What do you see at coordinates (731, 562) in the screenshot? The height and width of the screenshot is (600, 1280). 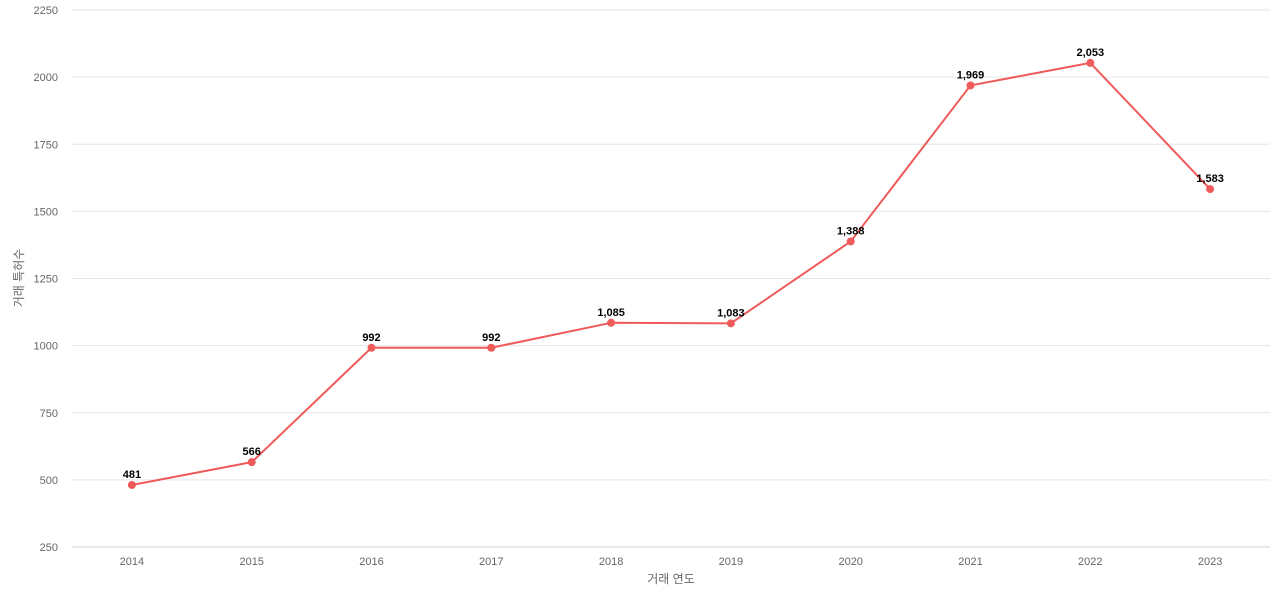 I see `x-tick-label: 2019` at bounding box center [731, 562].